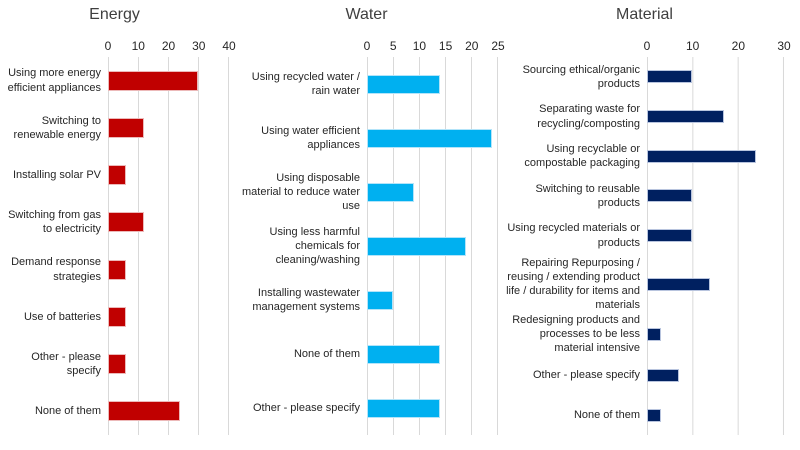 Image resolution: width=800 pixels, height=450 pixels. What do you see at coordinates (54, 80) in the screenshot?
I see `category-label: Using more energy efficient appliances` at bounding box center [54, 80].